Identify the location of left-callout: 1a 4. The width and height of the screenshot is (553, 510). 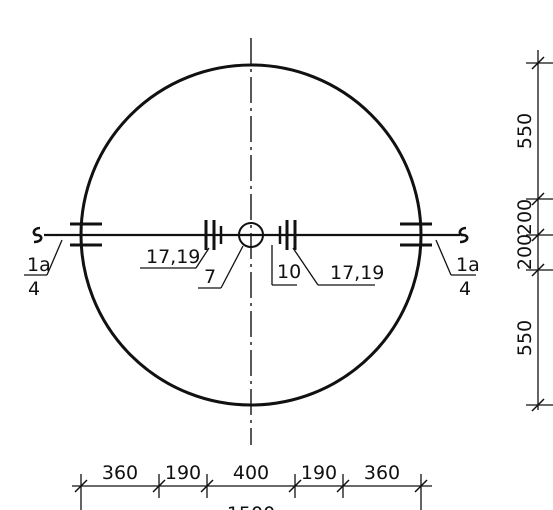
(43, 269).